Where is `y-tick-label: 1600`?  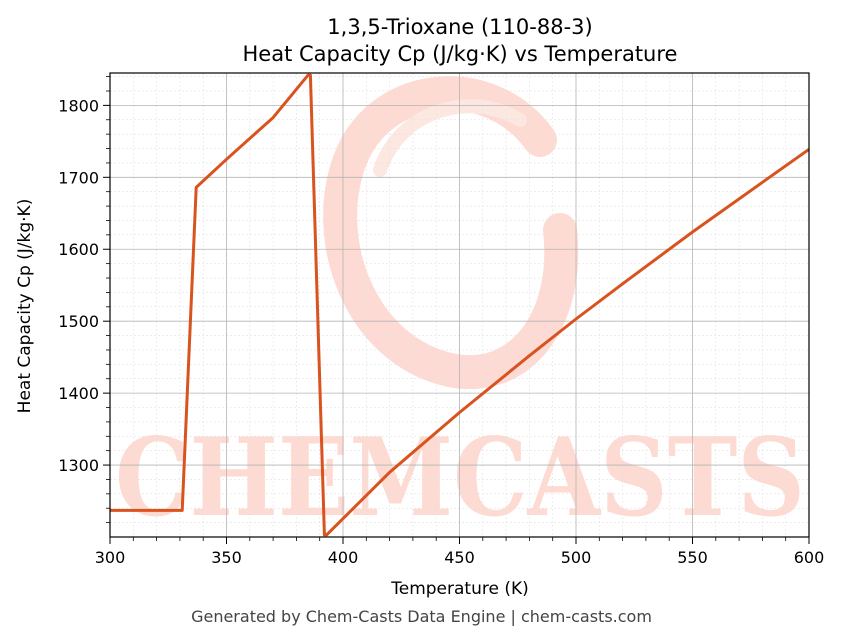 y-tick-label: 1600 is located at coordinates (78, 249).